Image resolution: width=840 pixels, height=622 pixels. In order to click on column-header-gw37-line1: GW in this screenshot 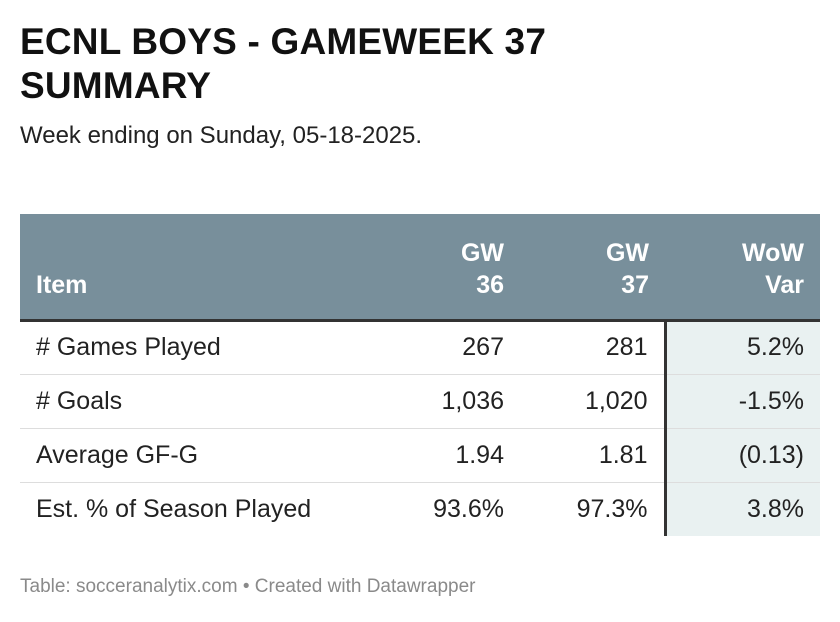, I will do `click(627, 252)`.